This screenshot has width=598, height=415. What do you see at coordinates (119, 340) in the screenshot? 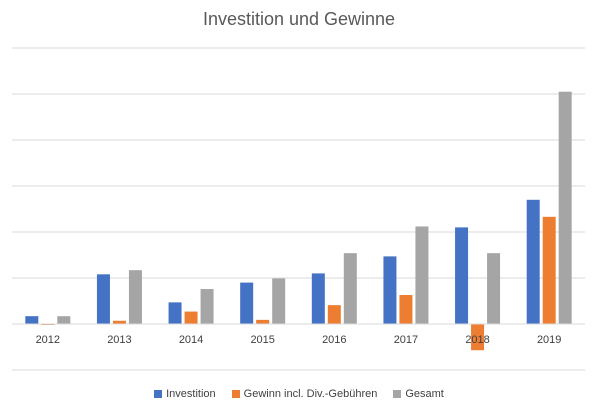
I see `x-tick-label: 2013` at bounding box center [119, 340].